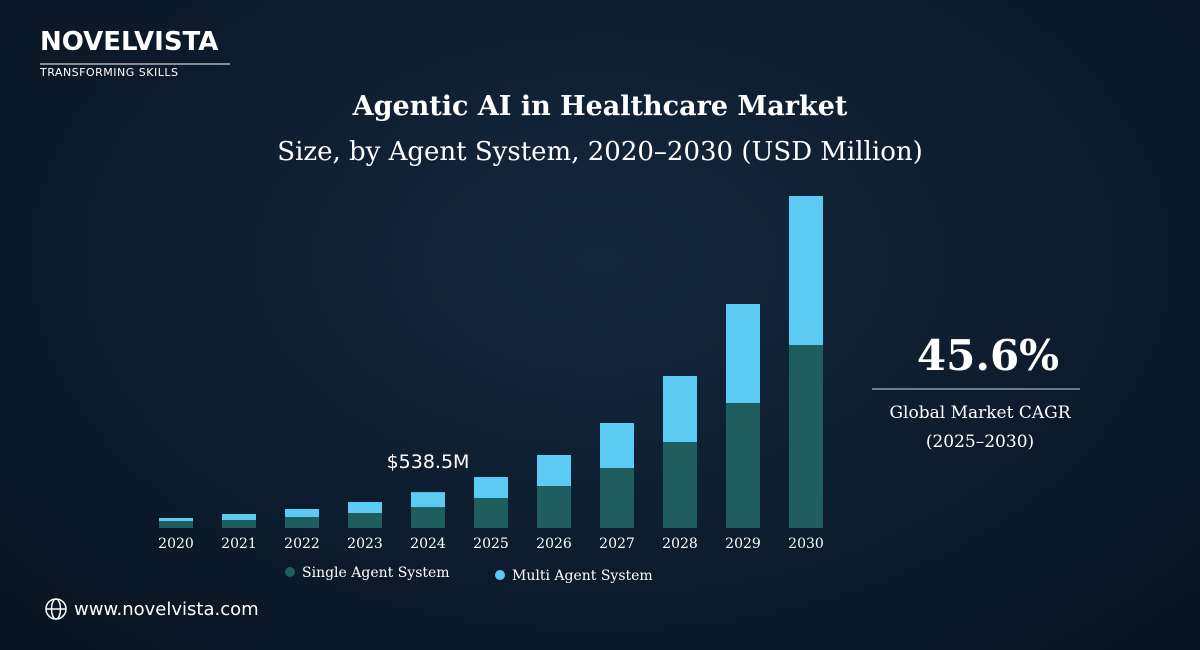  I want to click on cagr-value: 45.6%, so click(988, 355).